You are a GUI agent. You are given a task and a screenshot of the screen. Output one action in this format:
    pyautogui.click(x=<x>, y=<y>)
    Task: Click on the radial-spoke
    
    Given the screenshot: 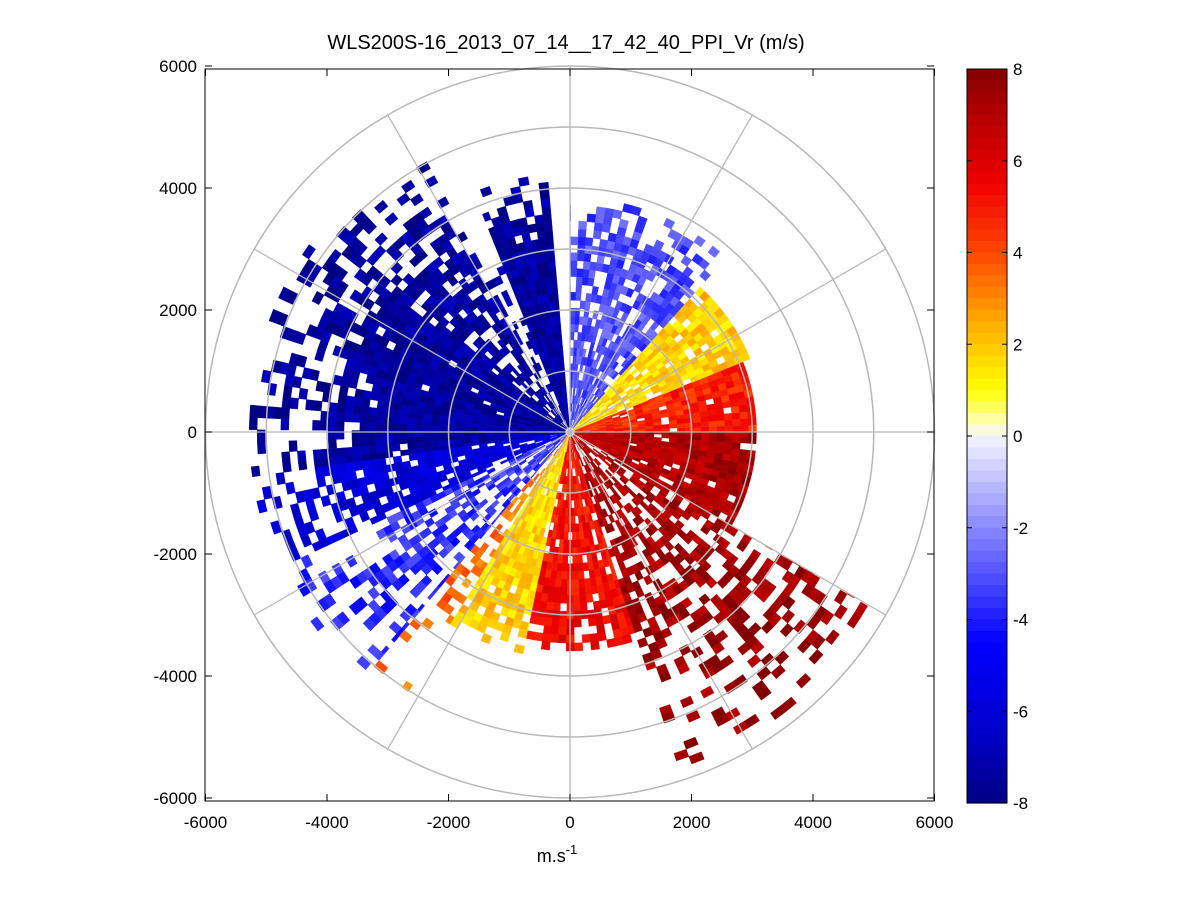 What is the action you would take?
    pyautogui.click(x=661, y=273)
    